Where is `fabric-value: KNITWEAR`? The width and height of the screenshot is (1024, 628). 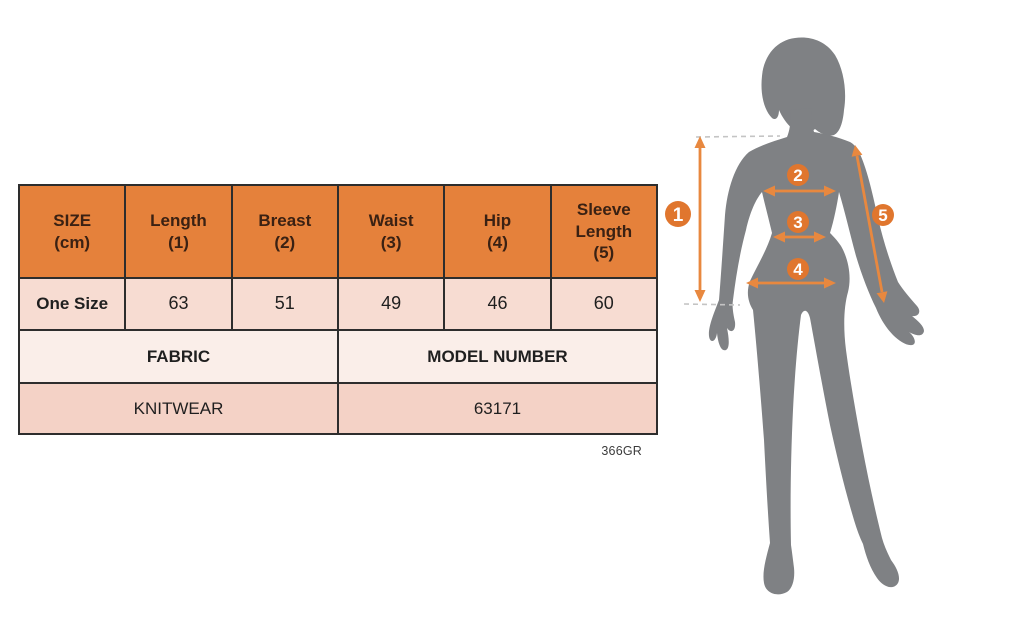 fabric-value: KNITWEAR is located at coordinates (178, 408).